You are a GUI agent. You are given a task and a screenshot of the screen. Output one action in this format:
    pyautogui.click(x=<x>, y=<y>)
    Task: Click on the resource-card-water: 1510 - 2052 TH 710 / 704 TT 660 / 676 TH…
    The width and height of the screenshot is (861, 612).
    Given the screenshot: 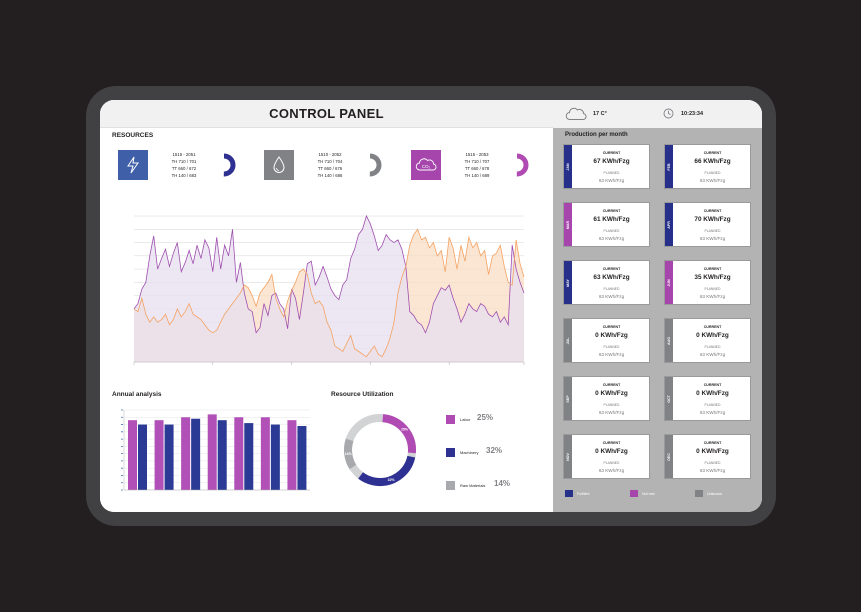 What is the action you would take?
    pyautogui.click(x=324, y=165)
    